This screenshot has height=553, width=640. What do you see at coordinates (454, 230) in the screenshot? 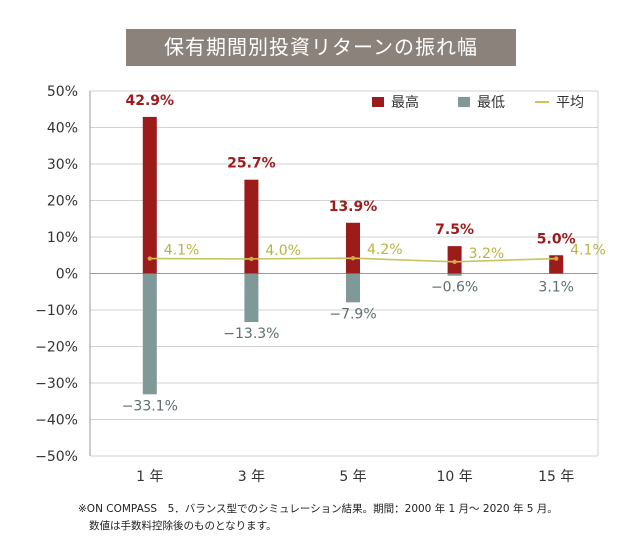
I see `high-value-label: 7.5%` at bounding box center [454, 230].